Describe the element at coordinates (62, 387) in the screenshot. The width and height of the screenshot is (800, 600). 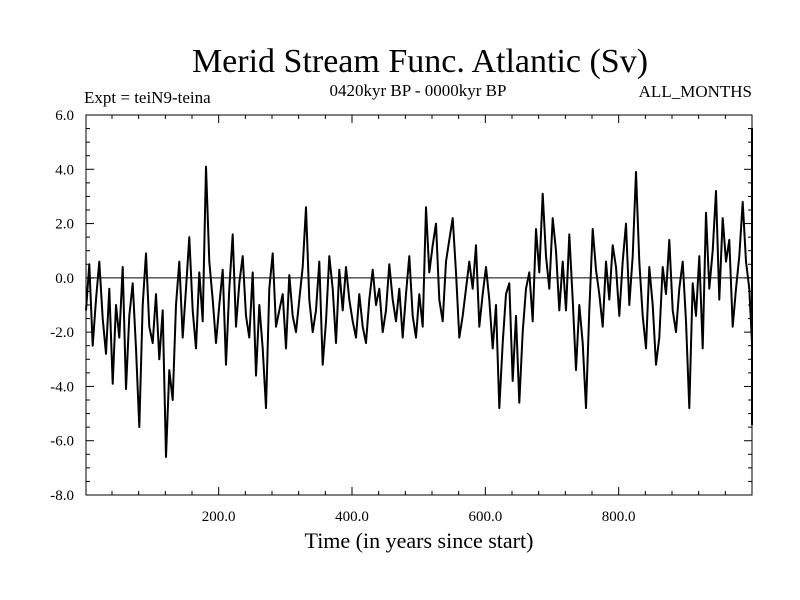
I see `y-tick-label: -4.0` at that location.